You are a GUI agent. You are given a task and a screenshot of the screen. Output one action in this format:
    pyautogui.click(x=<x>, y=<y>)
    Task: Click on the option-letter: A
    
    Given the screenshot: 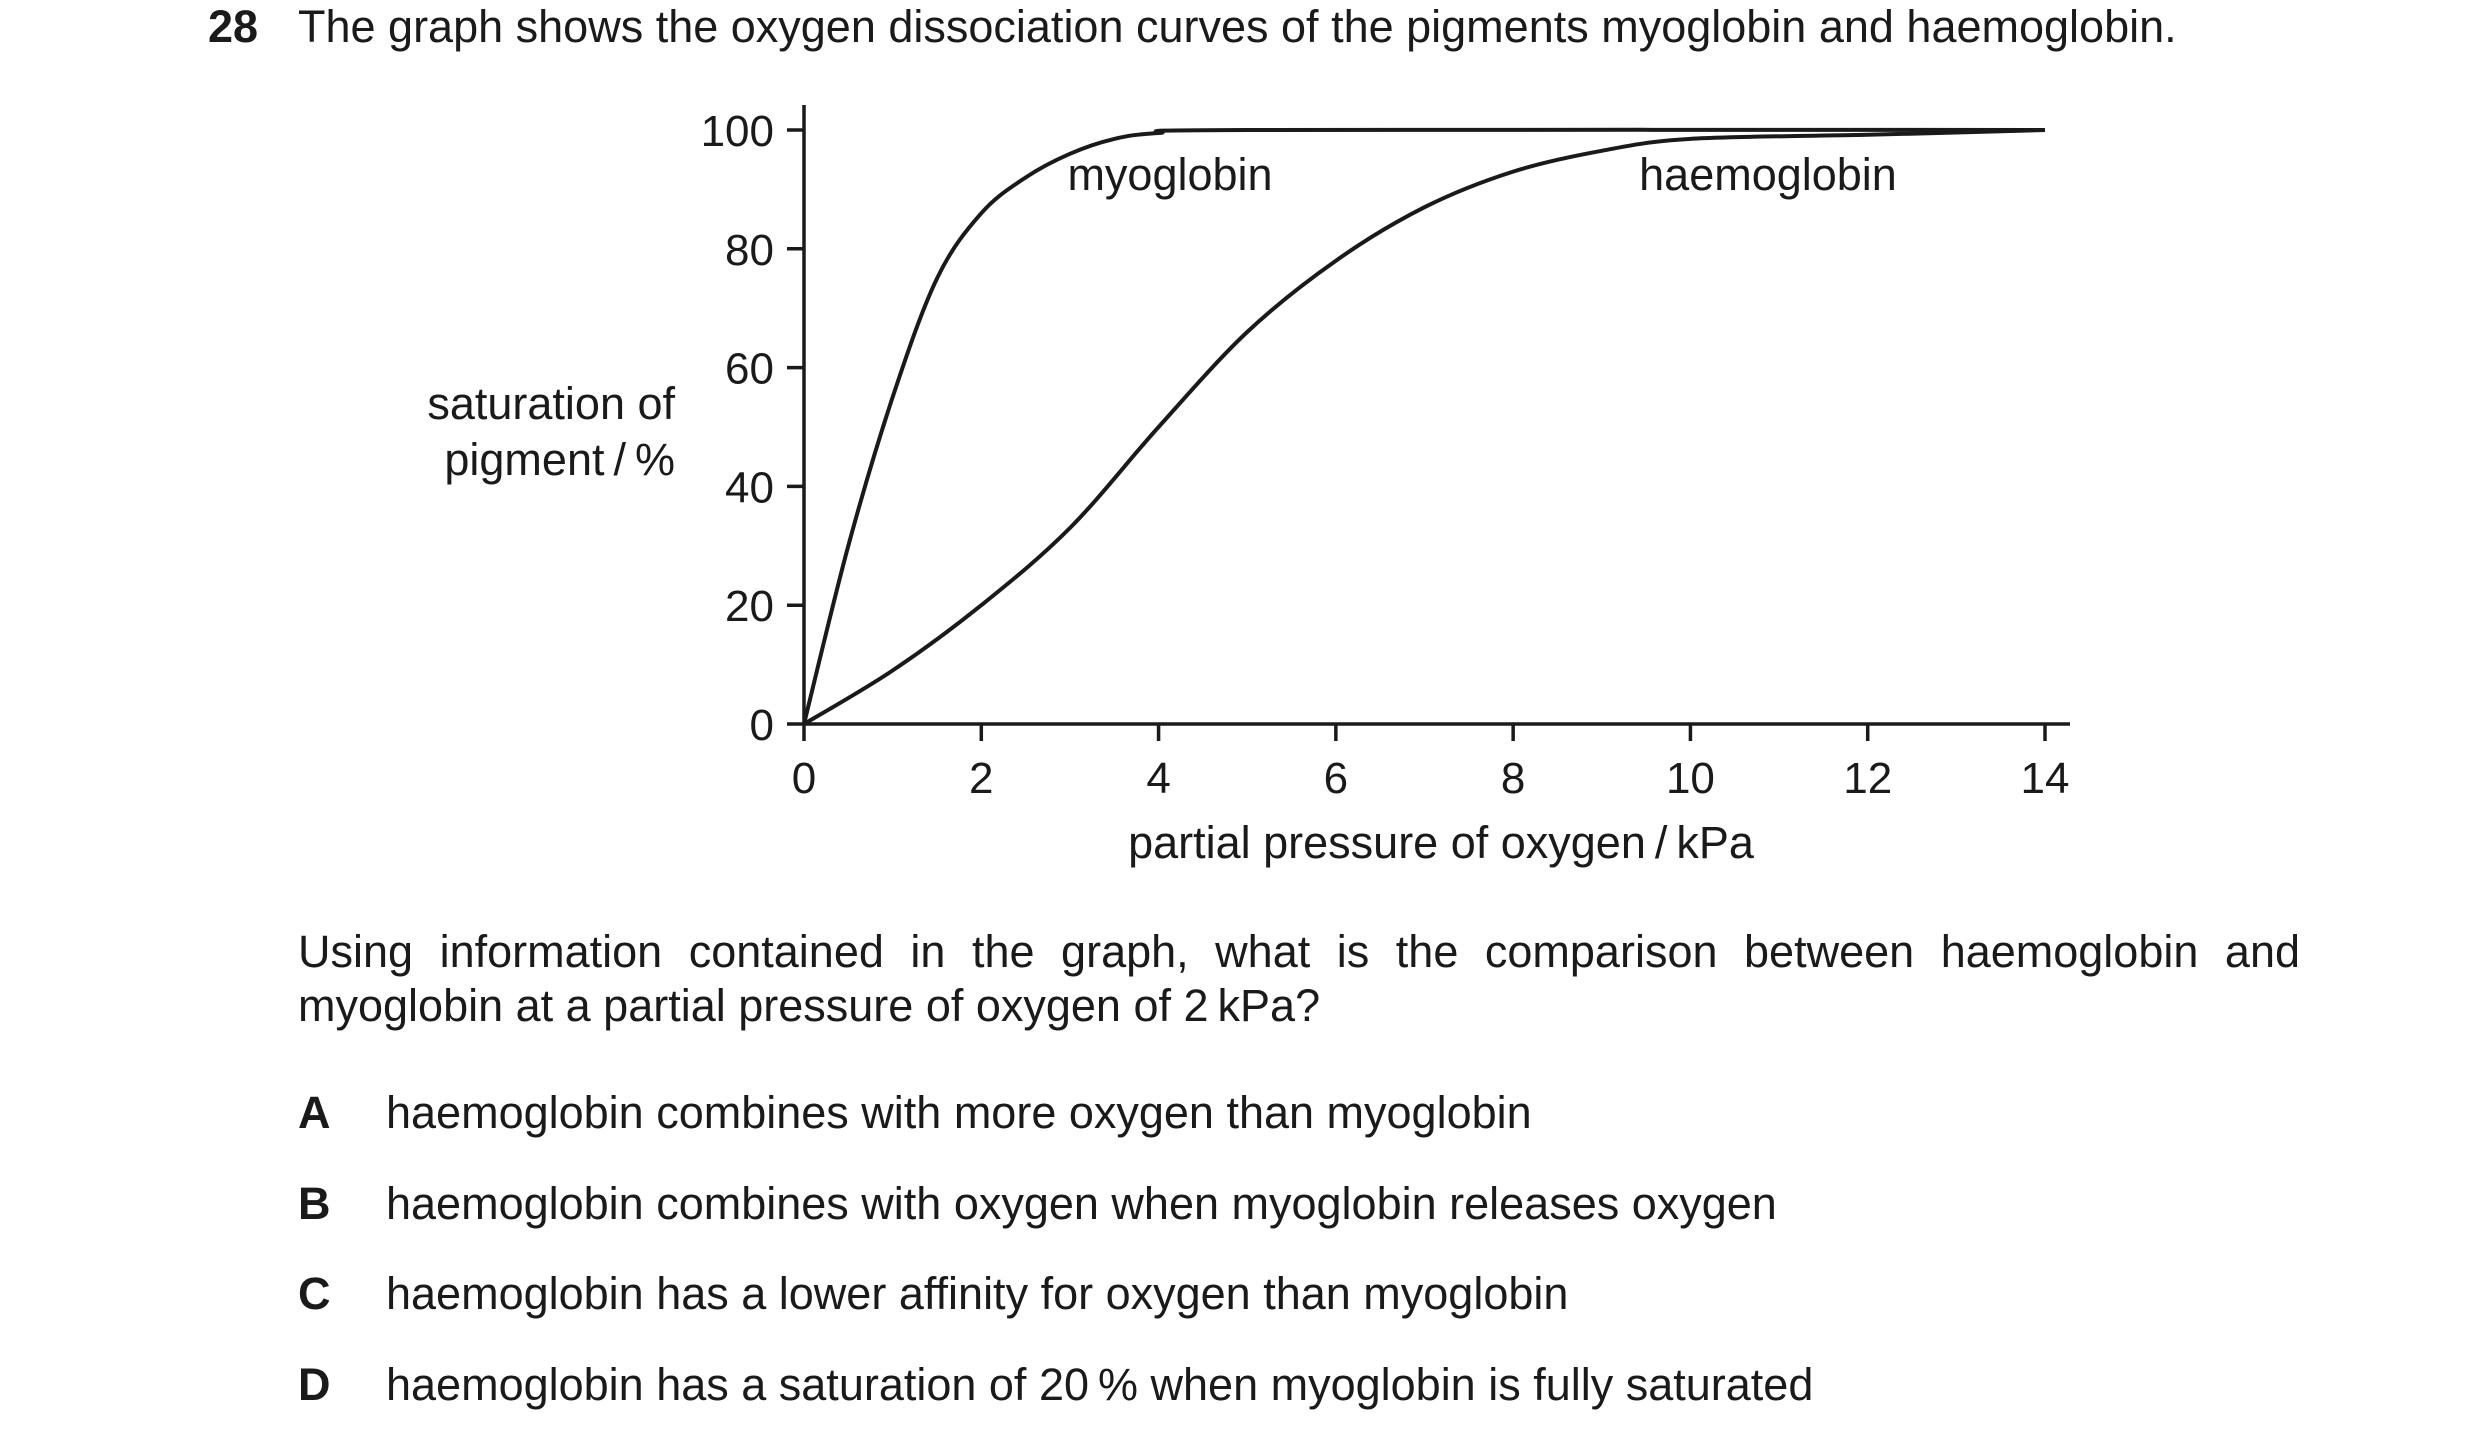 What is the action you would take?
    pyautogui.click(x=314, y=1112)
    